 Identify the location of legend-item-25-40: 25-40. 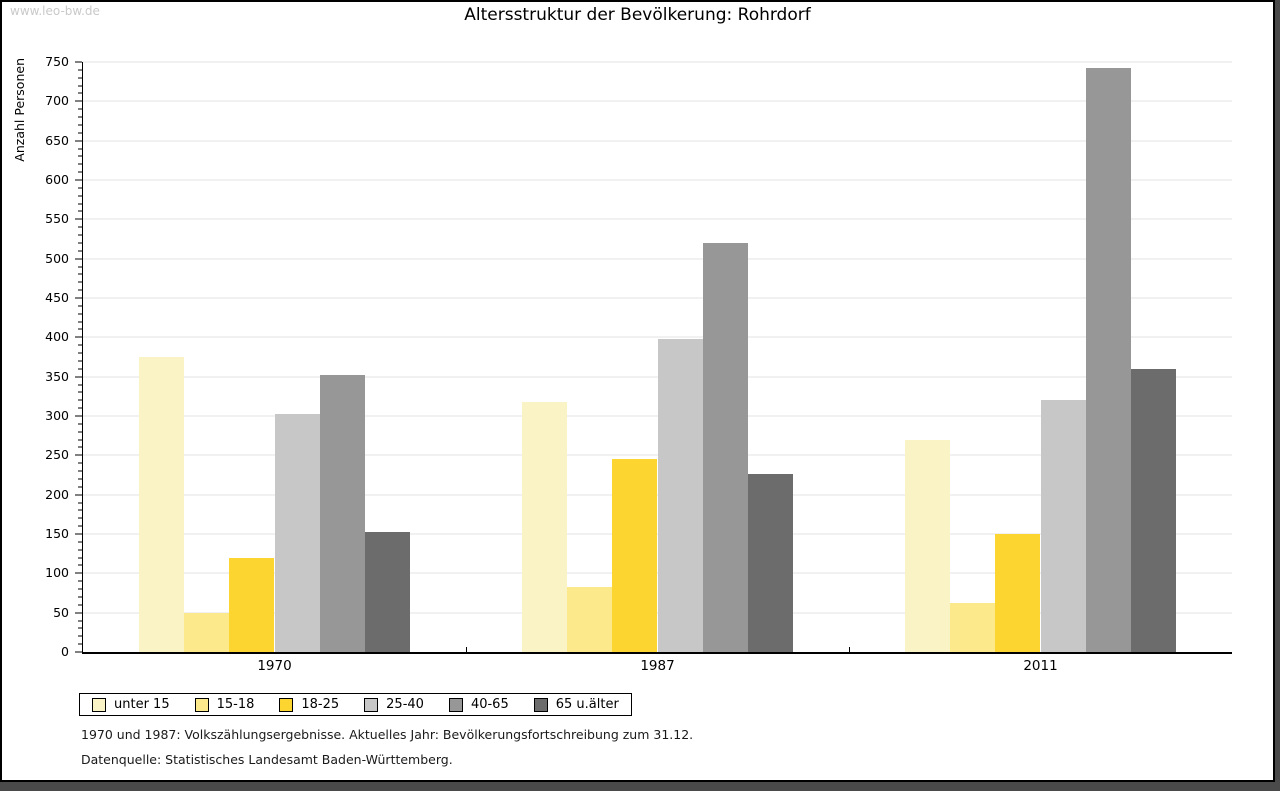
(394, 704).